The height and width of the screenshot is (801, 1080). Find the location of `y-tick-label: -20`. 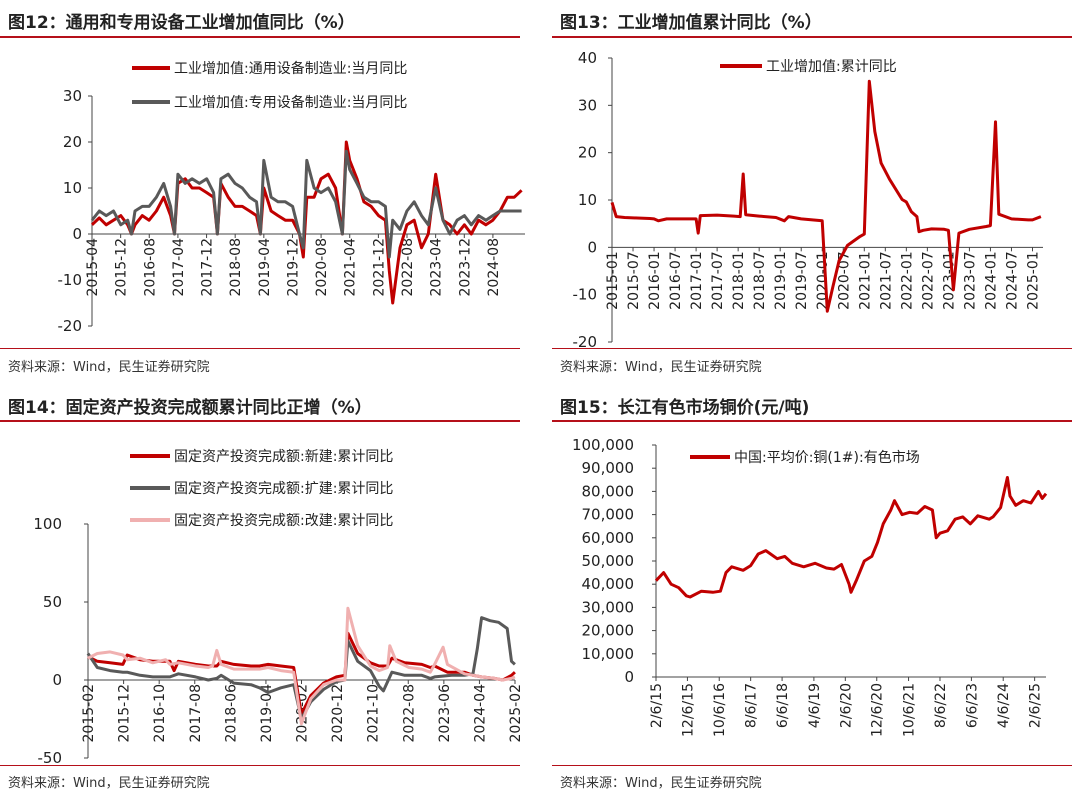

y-tick-label: -20 is located at coordinates (585, 342).